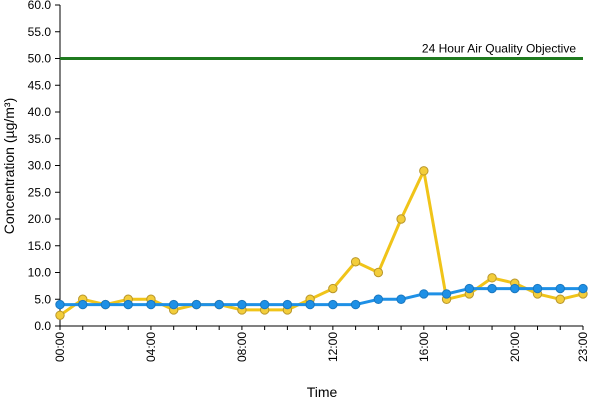  I want to click on y-tick-label: 20.0, so click(40, 219).